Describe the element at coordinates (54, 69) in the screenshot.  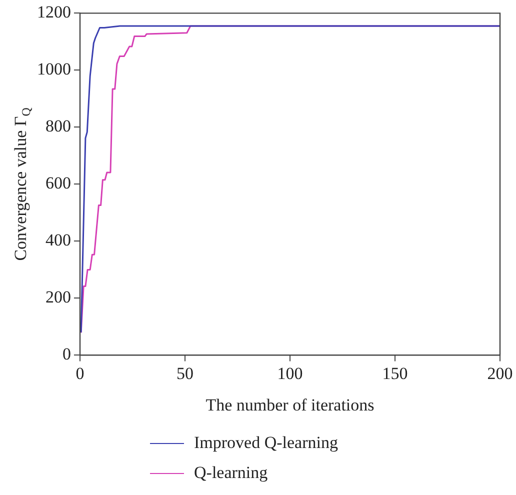
I see `y-tick-label: 1000` at that location.